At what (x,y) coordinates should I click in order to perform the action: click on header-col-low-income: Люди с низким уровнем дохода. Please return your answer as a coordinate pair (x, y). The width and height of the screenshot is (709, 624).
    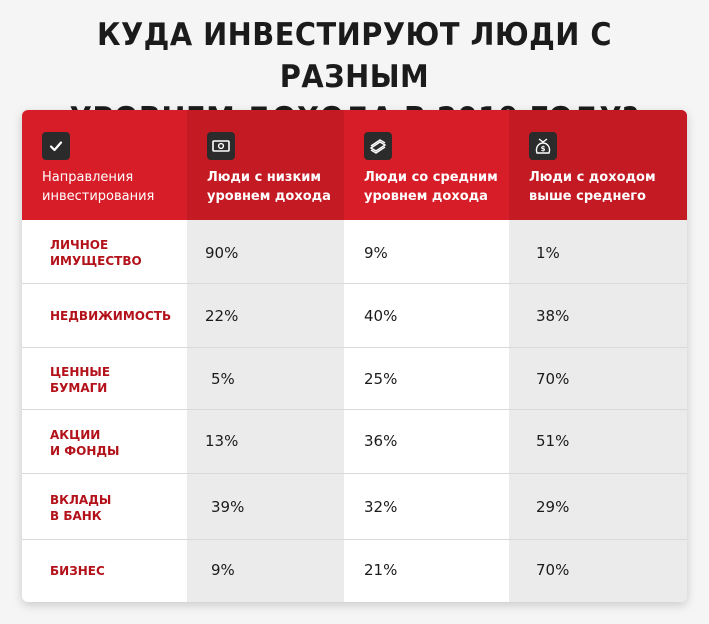
    Looking at the image, I should click on (265, 165).